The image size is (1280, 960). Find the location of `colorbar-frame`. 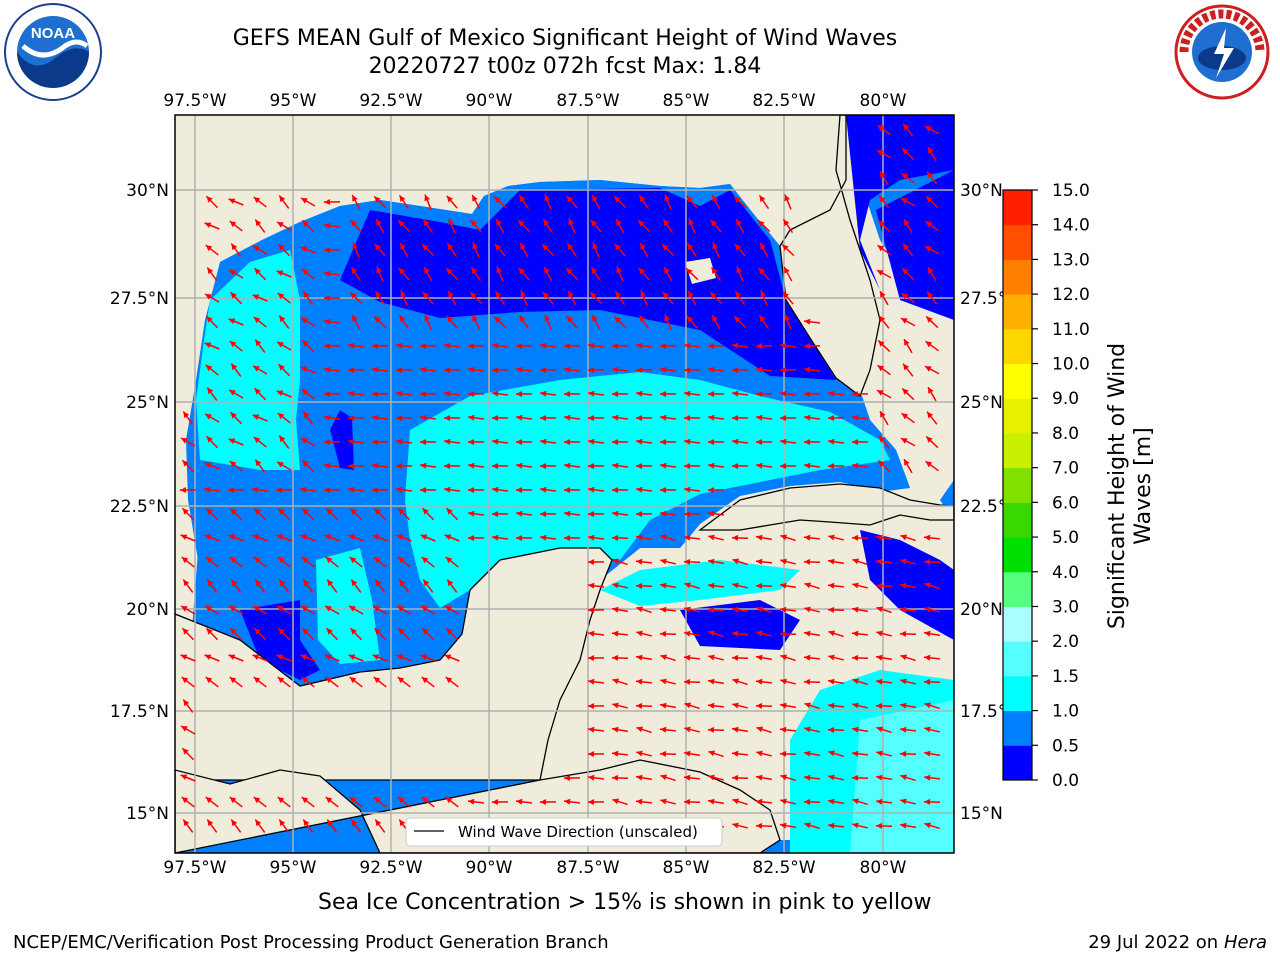

colorbar-frame is located at coordinates (1017, 485).